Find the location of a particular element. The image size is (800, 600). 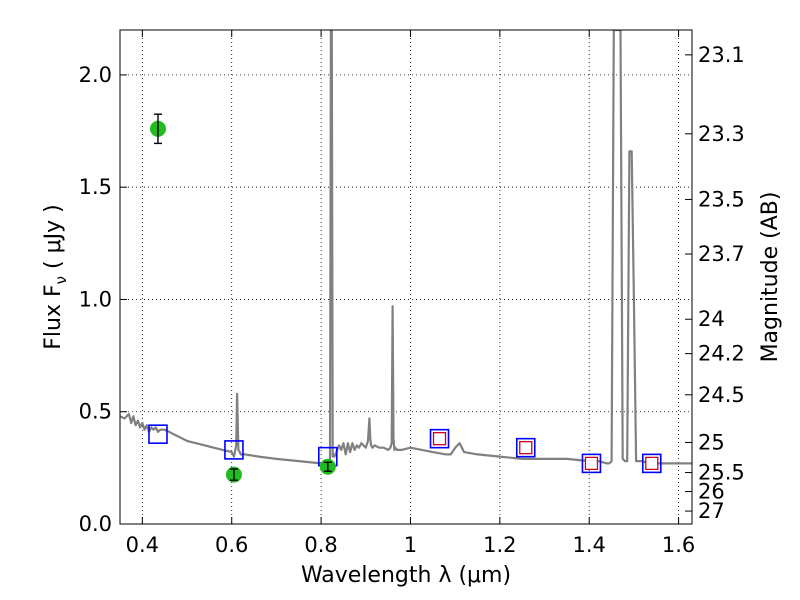

y-tick-label: 2.0 is located at coordinates (95, 75).